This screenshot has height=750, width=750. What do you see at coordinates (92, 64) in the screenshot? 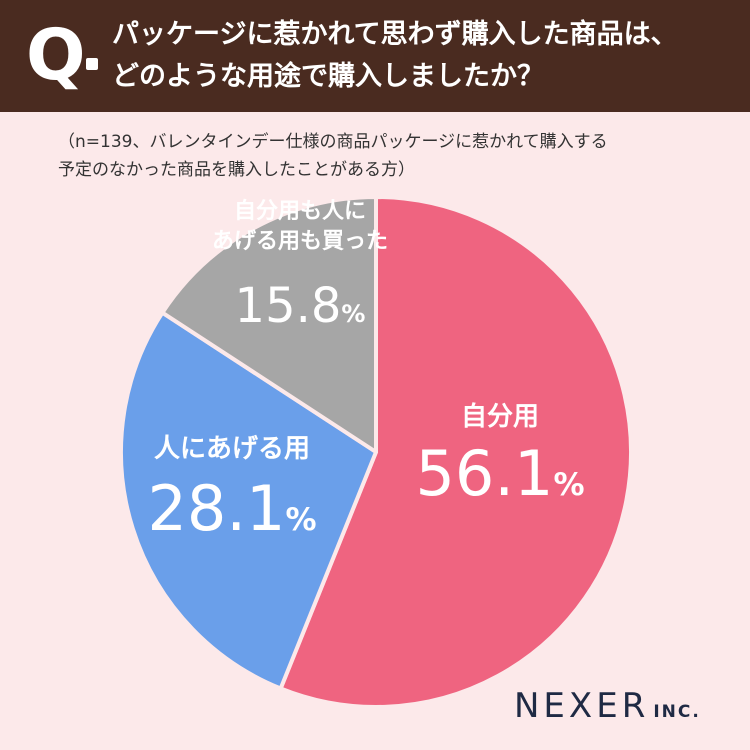
I see `q-dot-icon` at bounding box center [92, 64].